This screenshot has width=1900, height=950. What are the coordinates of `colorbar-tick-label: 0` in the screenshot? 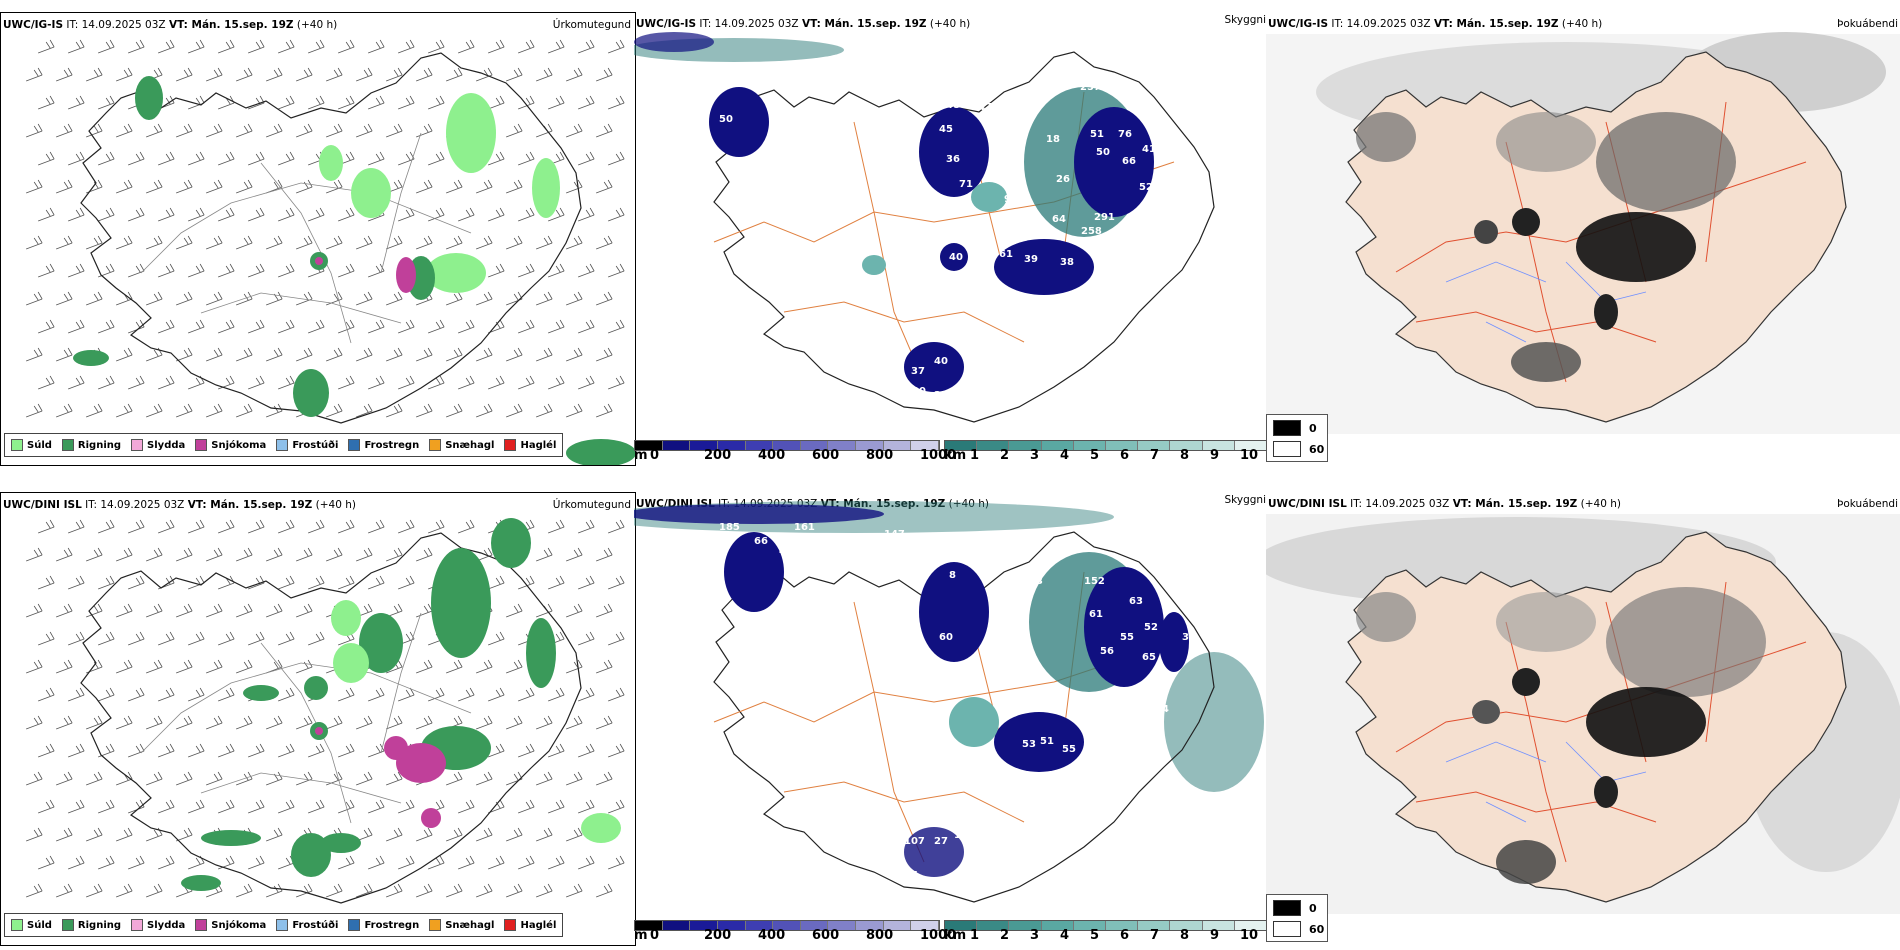 It's located at (655, 935).